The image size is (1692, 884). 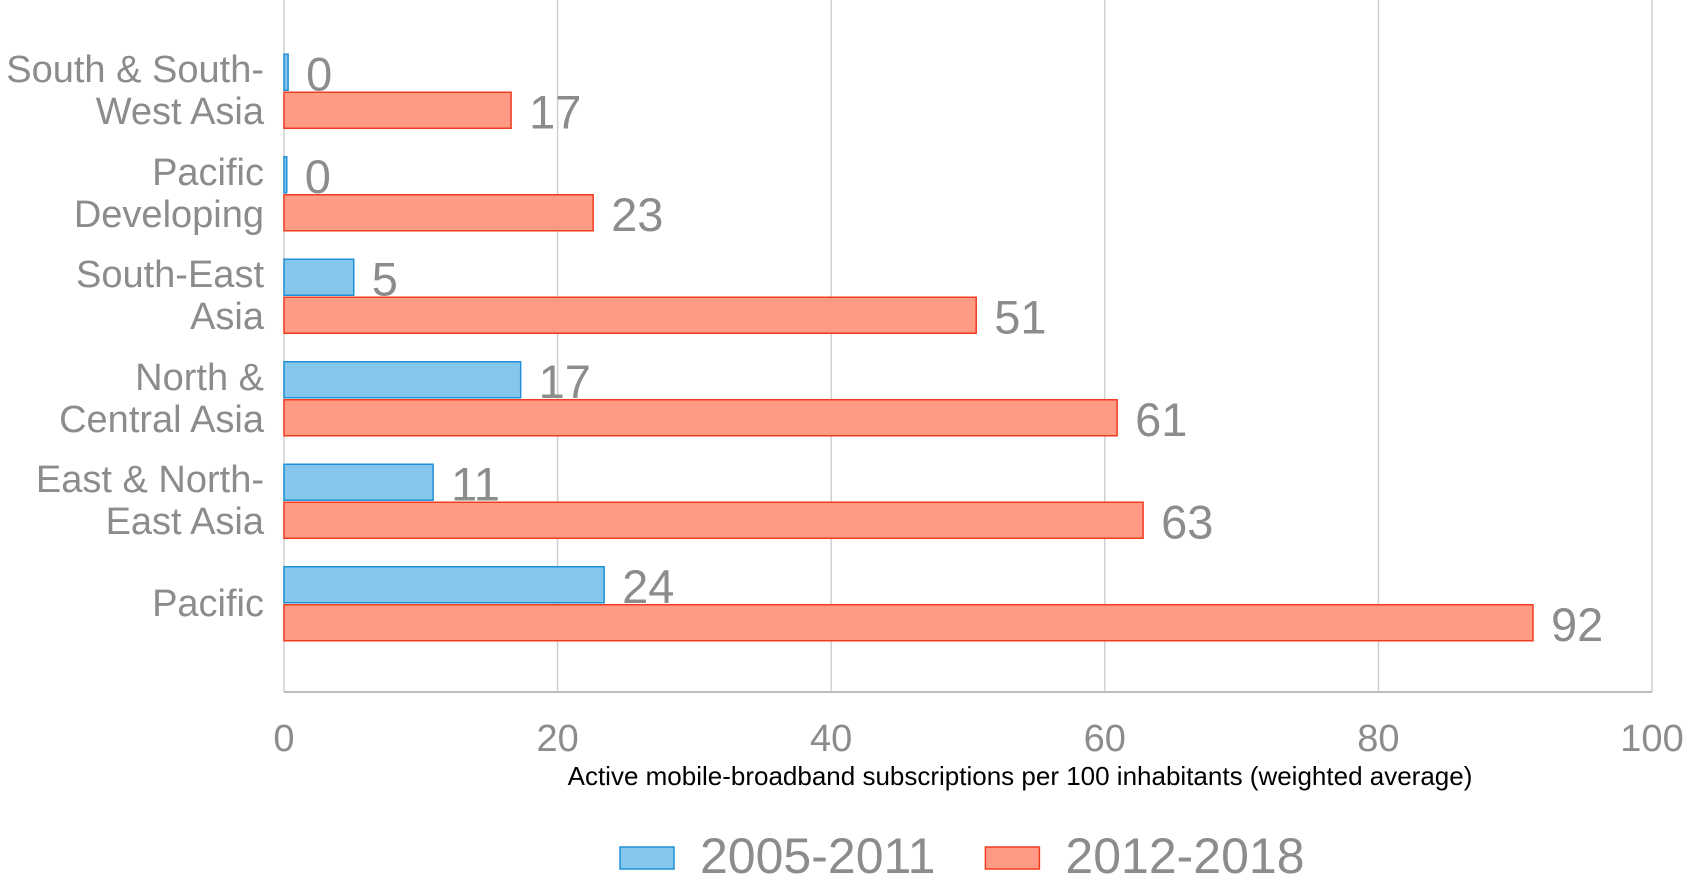 What do you see at coordinates (555, 112) in the screenshot?
I see `data-label: 17` at bounding box center [555, 112].